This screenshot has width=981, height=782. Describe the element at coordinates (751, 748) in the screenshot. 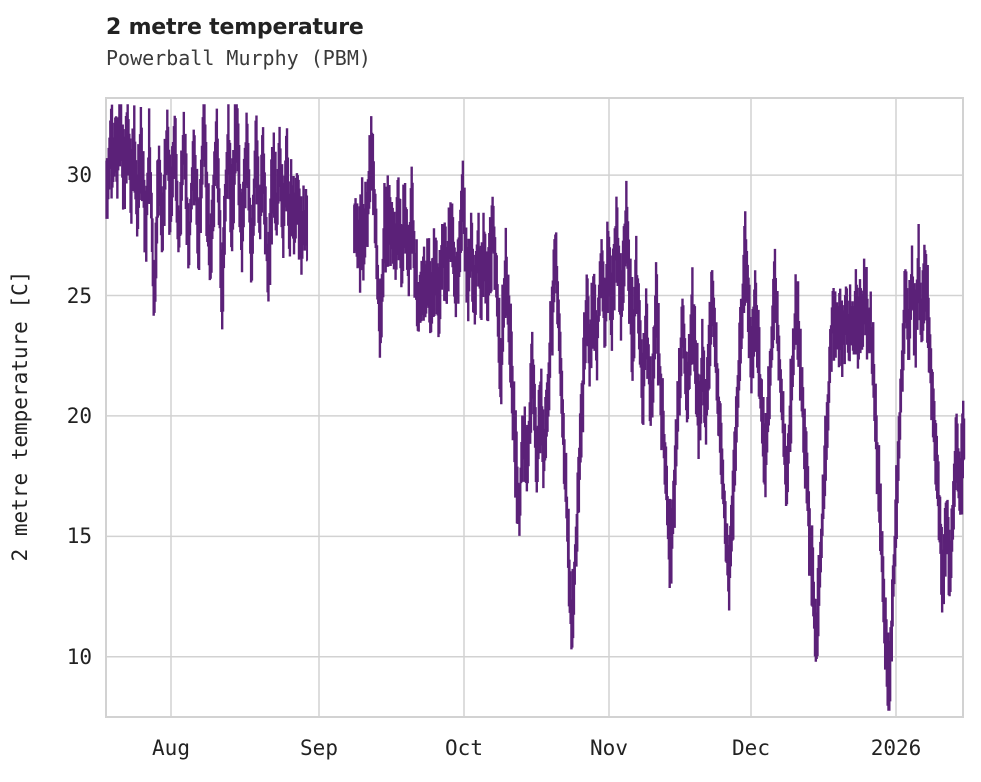

I see `x-tick-label: Dec` at that location.